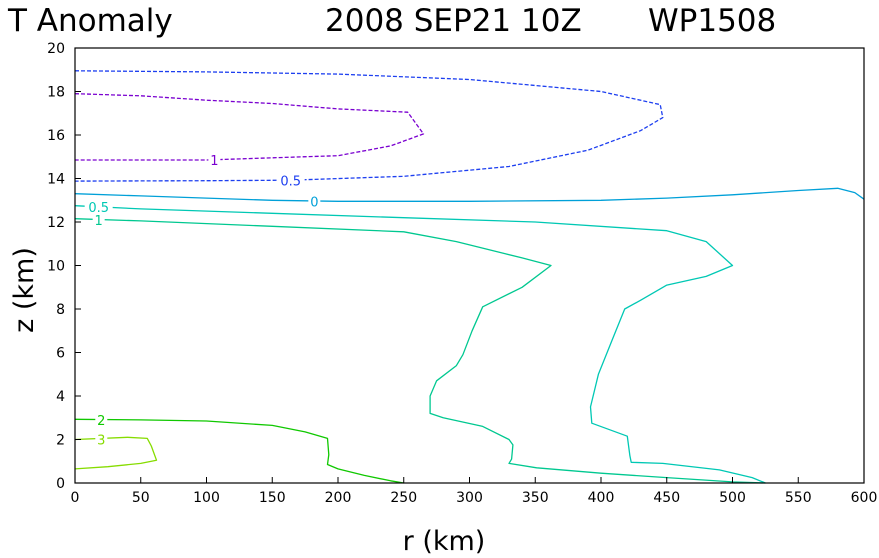 The image size is (879, 558). I want to click on x-tick-label: 300, so click(469, 498).